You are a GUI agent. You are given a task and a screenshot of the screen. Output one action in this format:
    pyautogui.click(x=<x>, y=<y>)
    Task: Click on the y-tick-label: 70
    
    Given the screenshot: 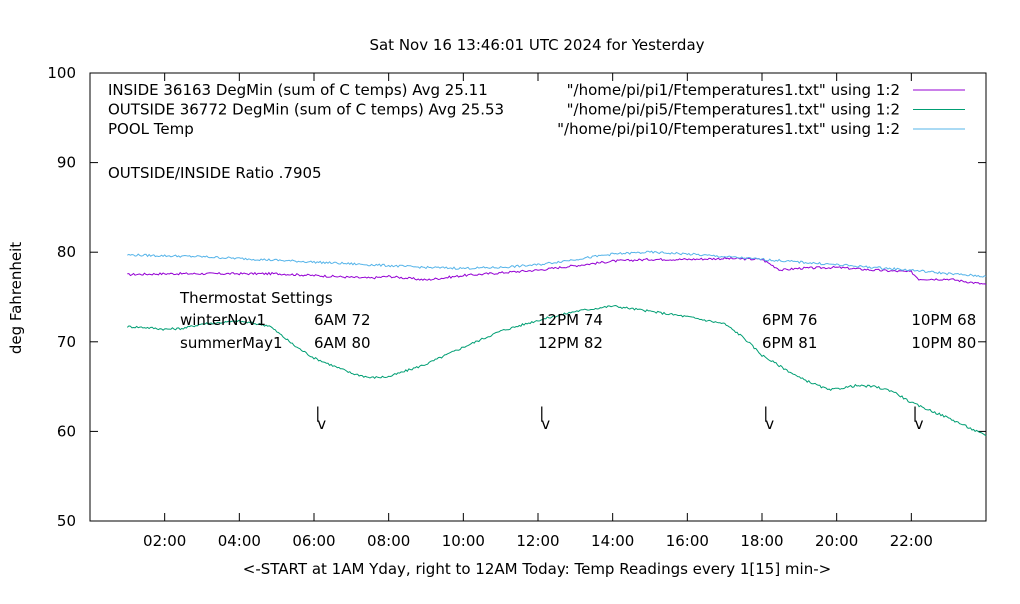 What is the action you would take?
    pyautogui.click(x=66, y=342)
    